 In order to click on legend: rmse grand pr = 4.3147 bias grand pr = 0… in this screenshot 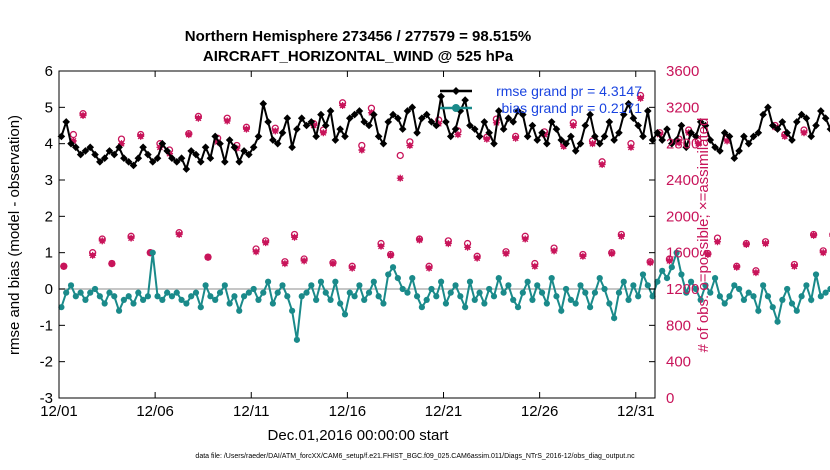, I will do `click(541, 99)`.